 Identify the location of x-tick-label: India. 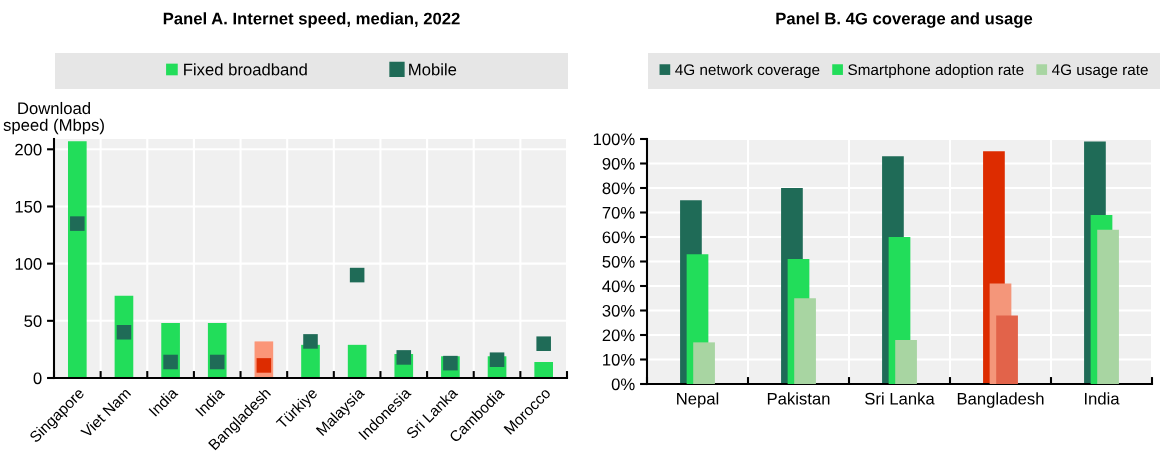
(1102, 398).